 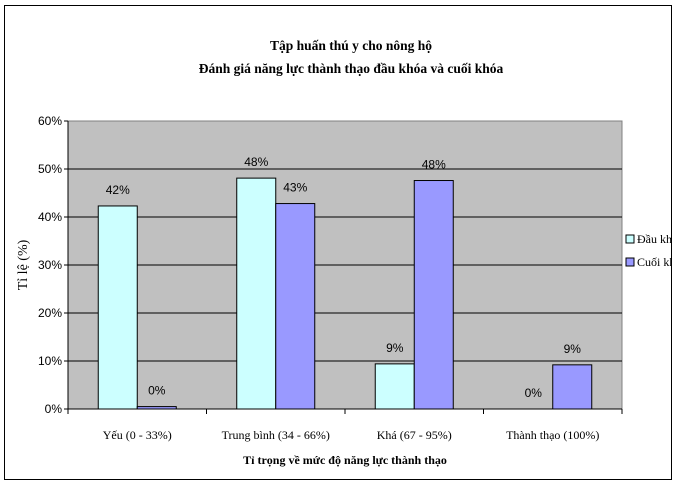 I want to click on legend: Đầu khó Cuối khó, so click(x=648, y=250).